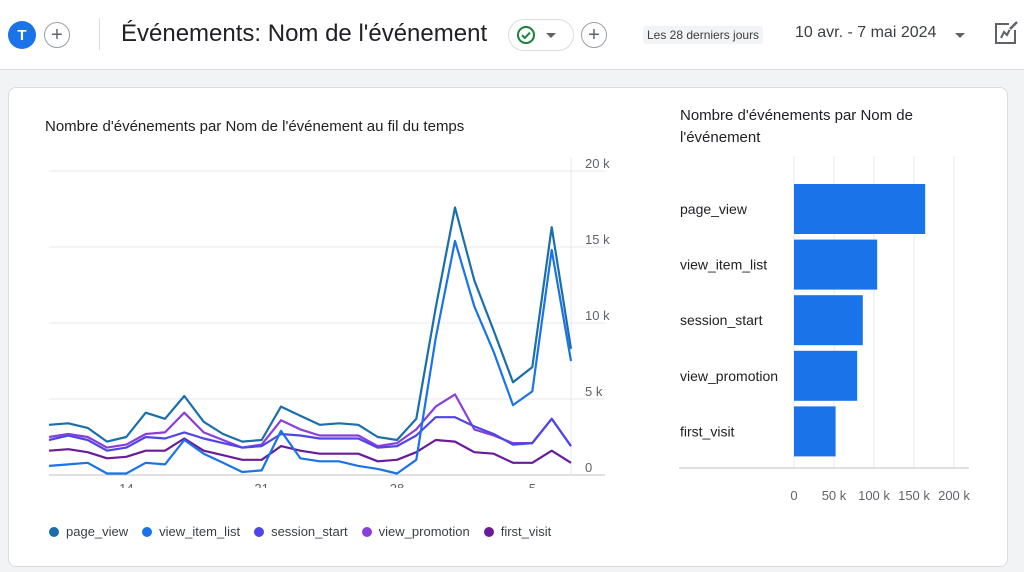  I want to click on x-tick-label: 50 k, so click(834, 495).